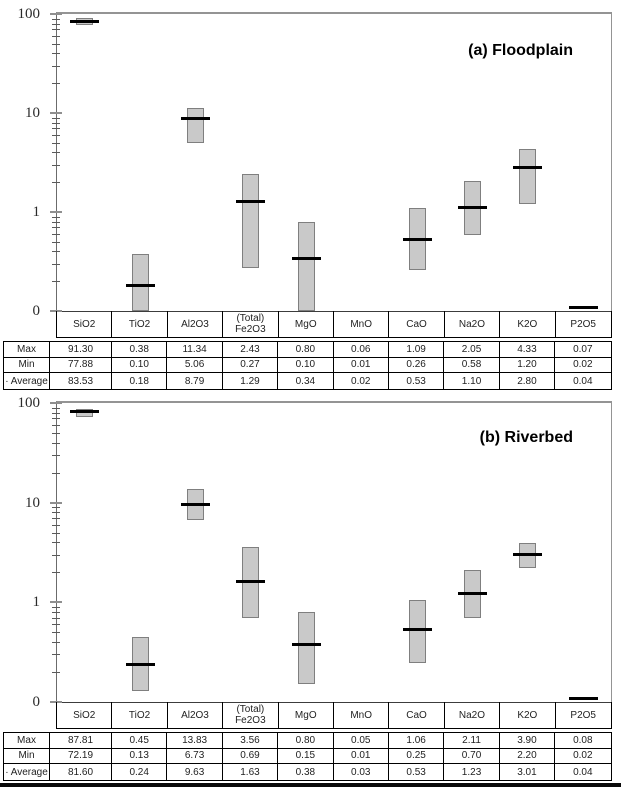 This screenshot has height=790, width=621. What do you see at coordinates (306, 715) in the screenshot?
I see `category-header-cell: MgO` at bounding box center [306, 715].